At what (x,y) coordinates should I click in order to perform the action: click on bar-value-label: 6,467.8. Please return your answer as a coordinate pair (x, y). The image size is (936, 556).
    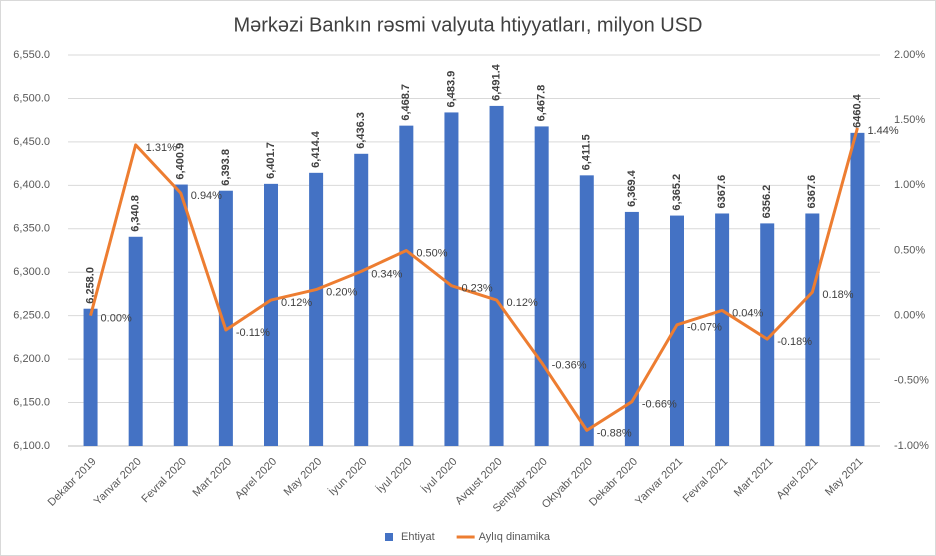
    Looking at the image, I should click on (542, 103).